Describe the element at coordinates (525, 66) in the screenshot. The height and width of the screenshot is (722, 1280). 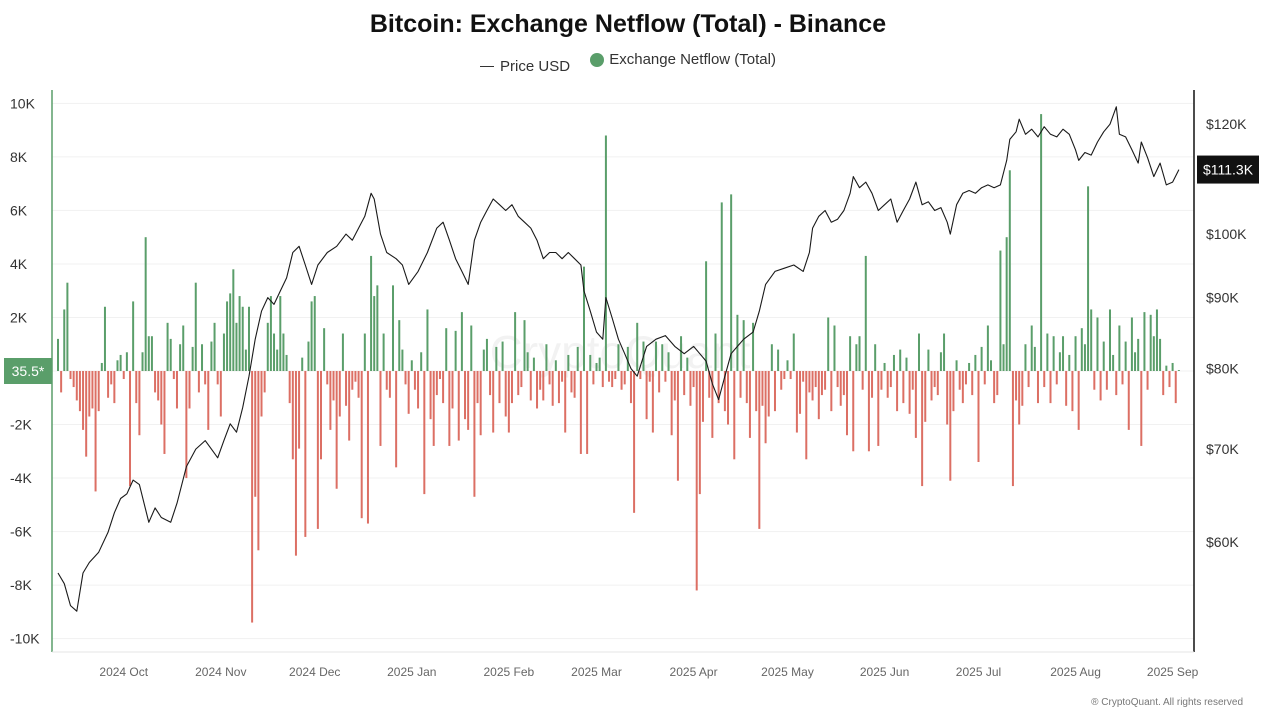
I see `legend-item-price: Price USD` at that location.